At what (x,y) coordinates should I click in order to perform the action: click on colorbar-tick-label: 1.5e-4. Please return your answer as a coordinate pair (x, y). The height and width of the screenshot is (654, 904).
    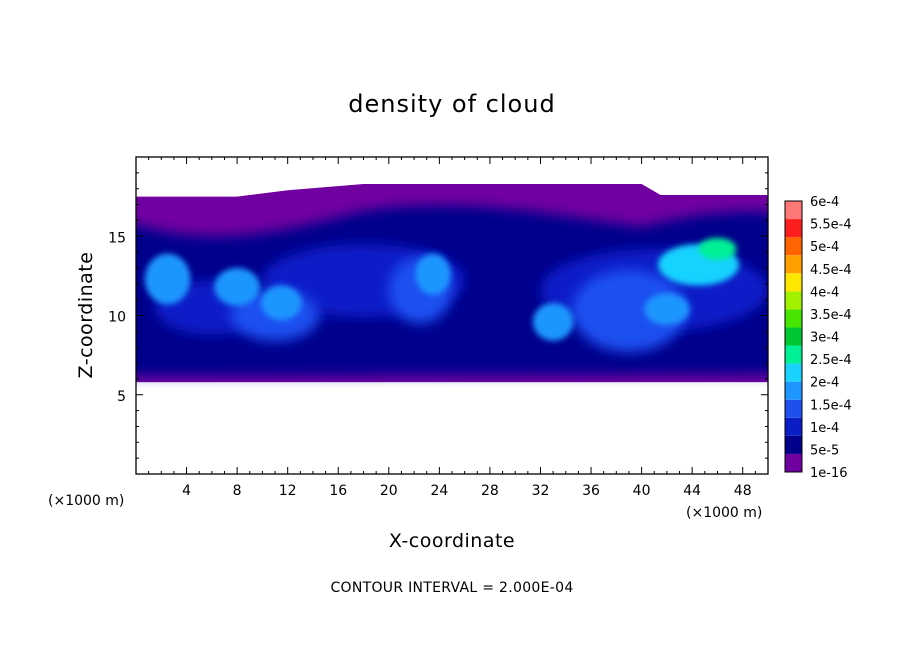
    Looking at the image, I should click on (831, 405).